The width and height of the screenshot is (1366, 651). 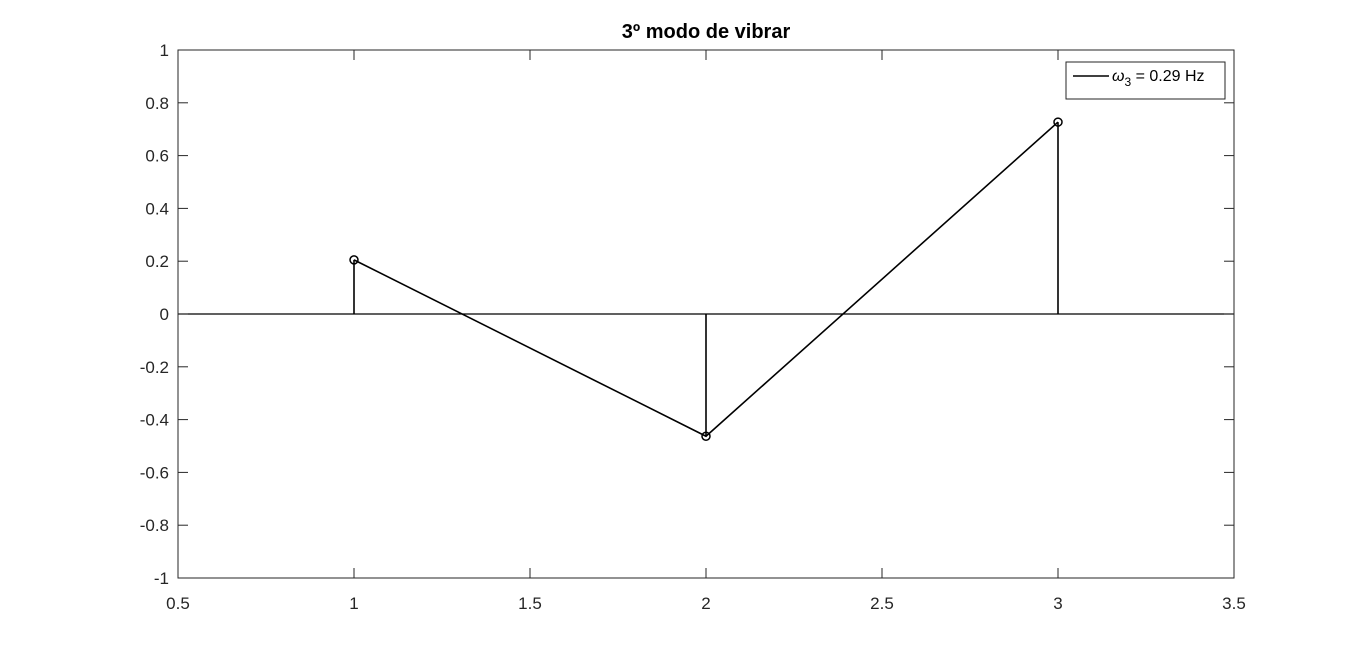 What do you see at coordinates (164, 314) in the screenshot?
I see `y-tick-label: 0` at bounding box center [164, 314].